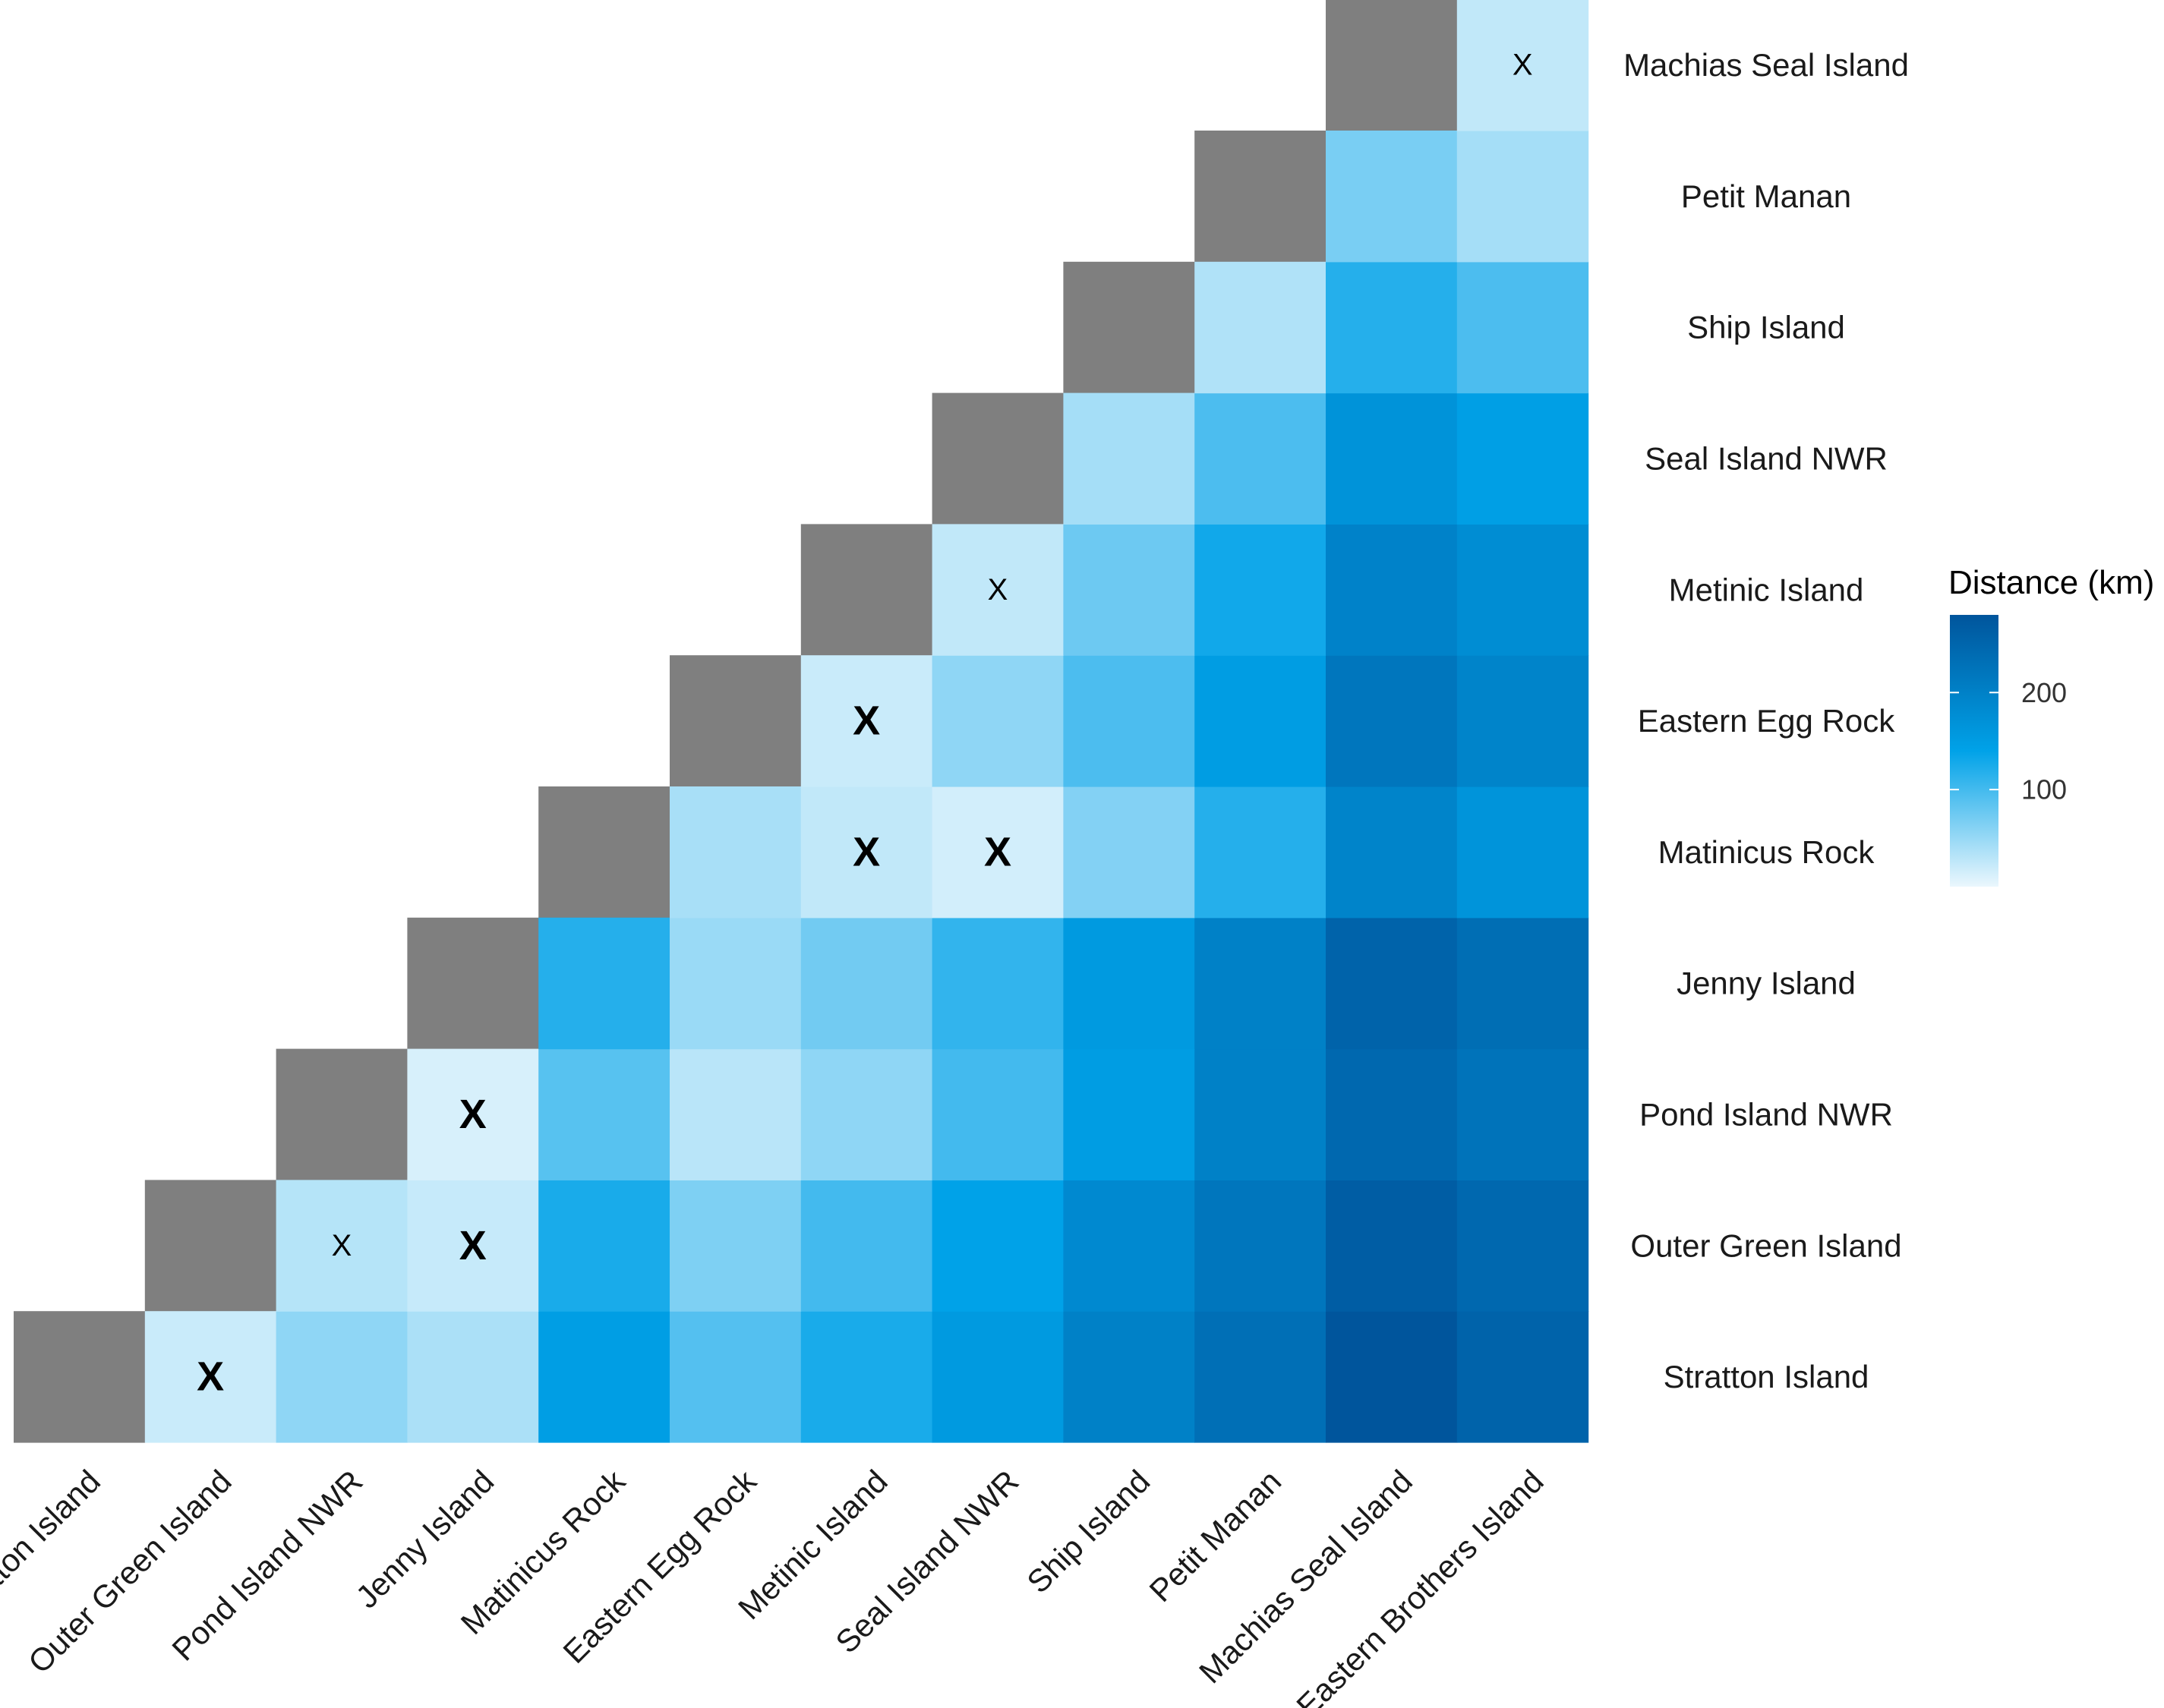 The image size is (2164, 1708). What do you see at coordinates (1305, 1576) in the screenshot?
I see `x-tick-label: Machias Seal Island` at bounding box center [1305, 1576].